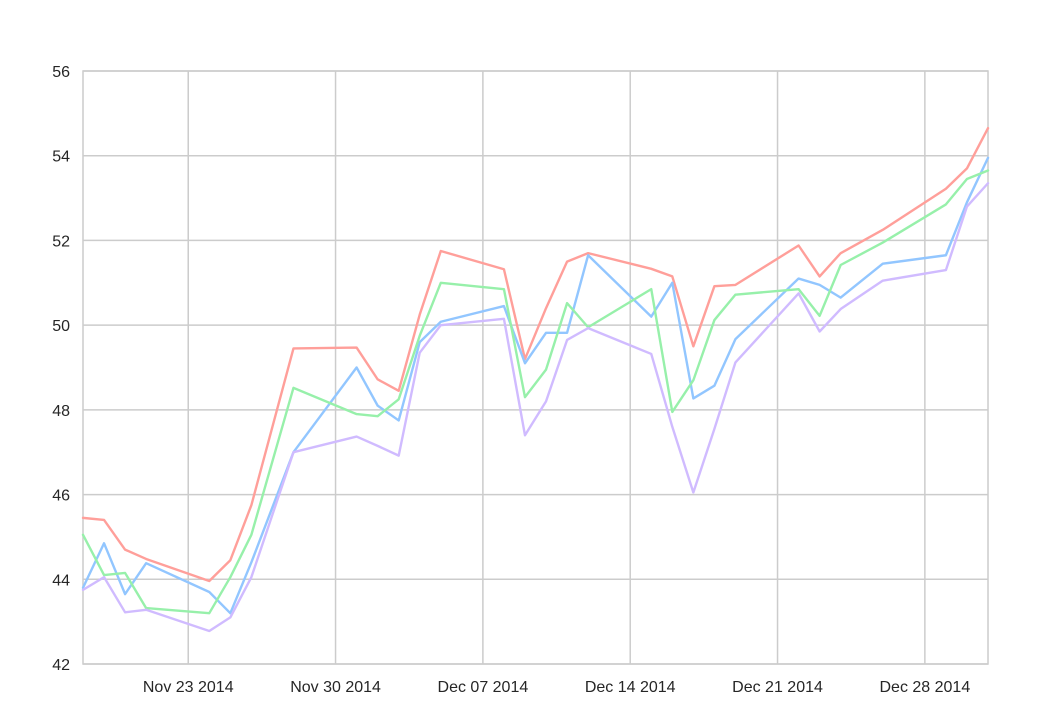 Image resolution: width=1040 pixels, height=715 pixels. Describe the element at coordinates (61, 72) in the screenshot. I see `y-tick-label: 56` at that location.